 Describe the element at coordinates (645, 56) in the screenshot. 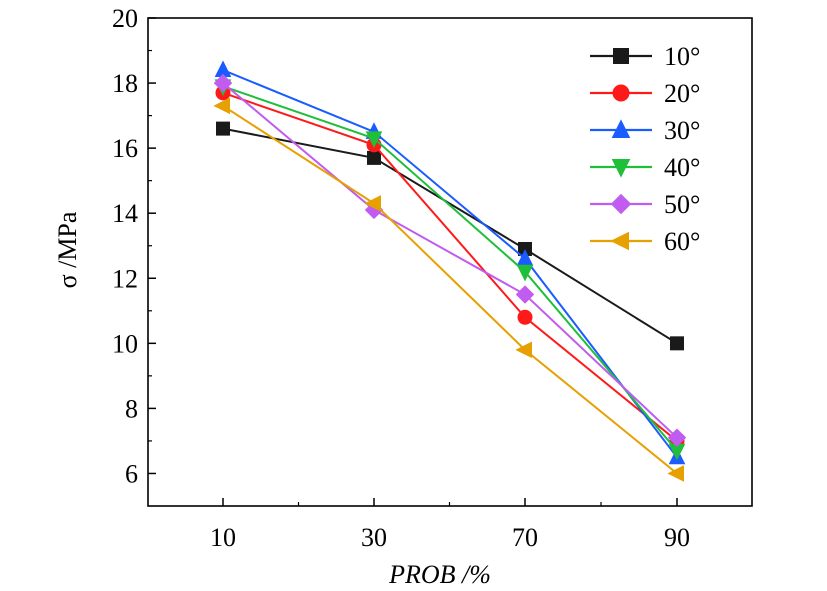

I see `legend-entry: 10°` at that location.